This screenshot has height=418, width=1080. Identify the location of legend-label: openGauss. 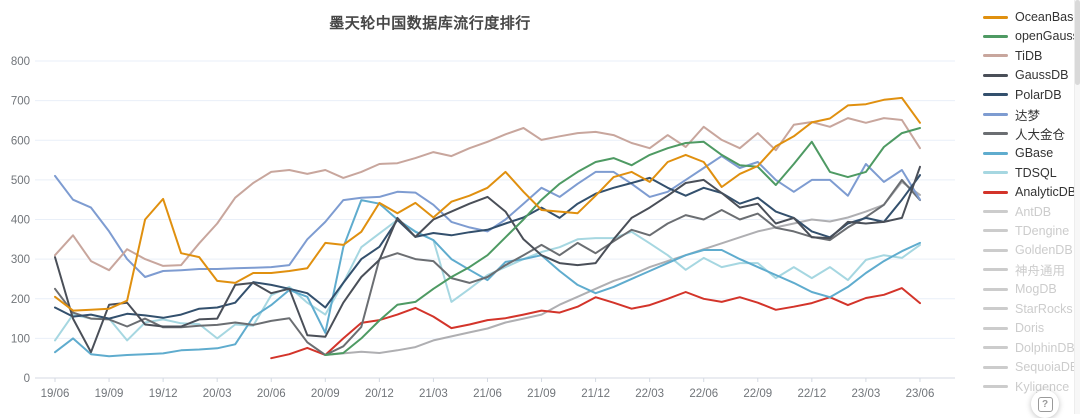
(1047, 36).